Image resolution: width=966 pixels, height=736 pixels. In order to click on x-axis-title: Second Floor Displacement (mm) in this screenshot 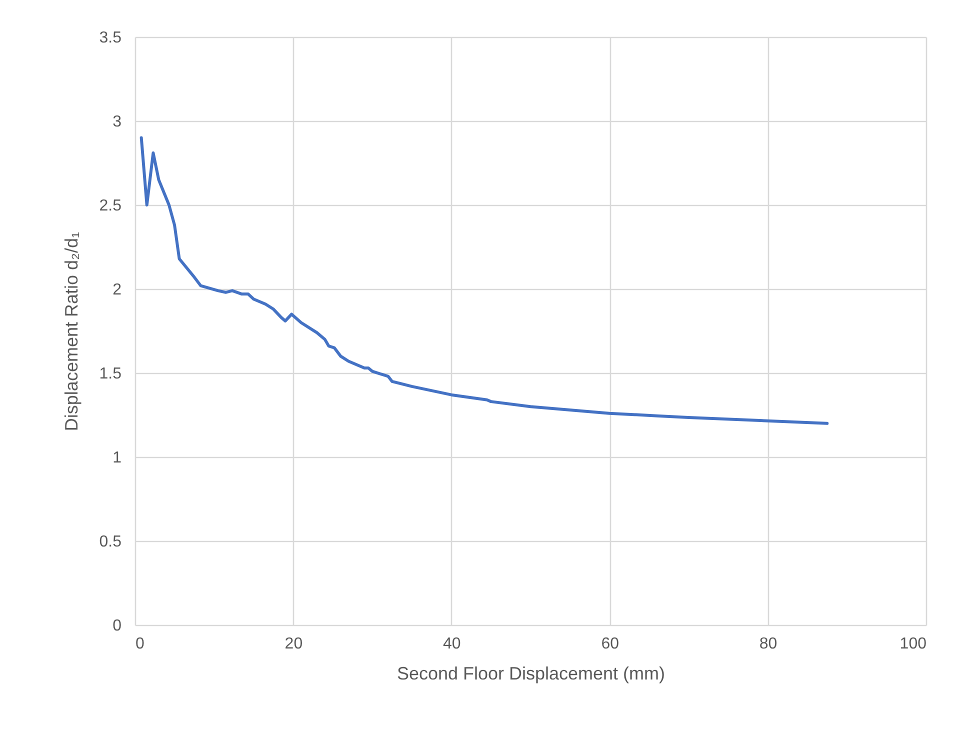, I will do `click(531, 674)`.